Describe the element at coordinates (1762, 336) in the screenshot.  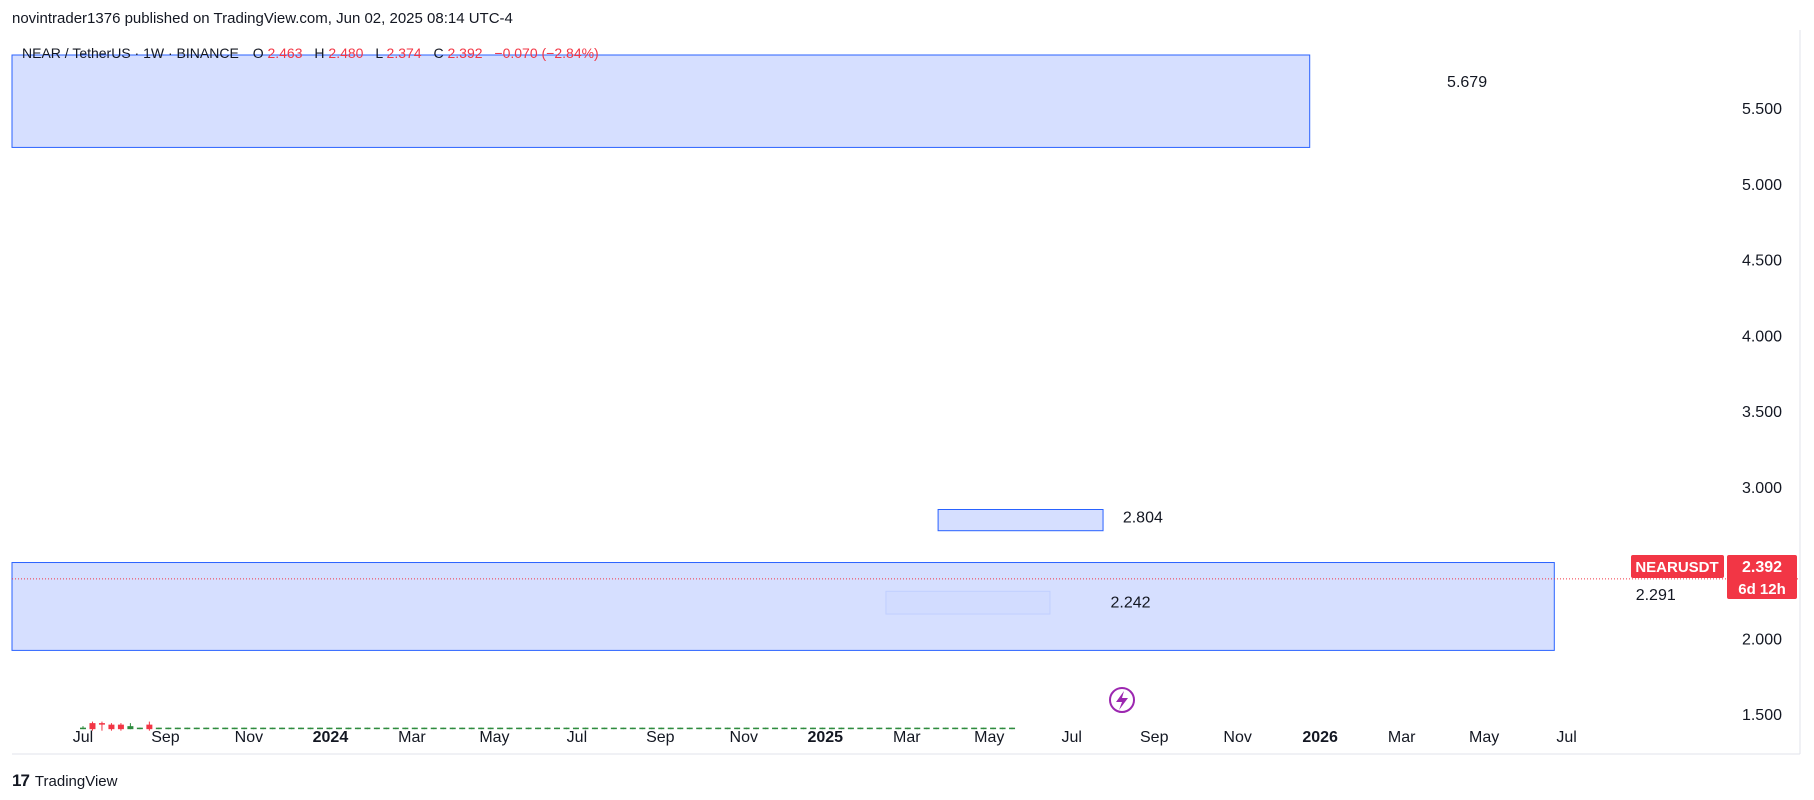
I see `y-tick-label: 4.000` at that location.